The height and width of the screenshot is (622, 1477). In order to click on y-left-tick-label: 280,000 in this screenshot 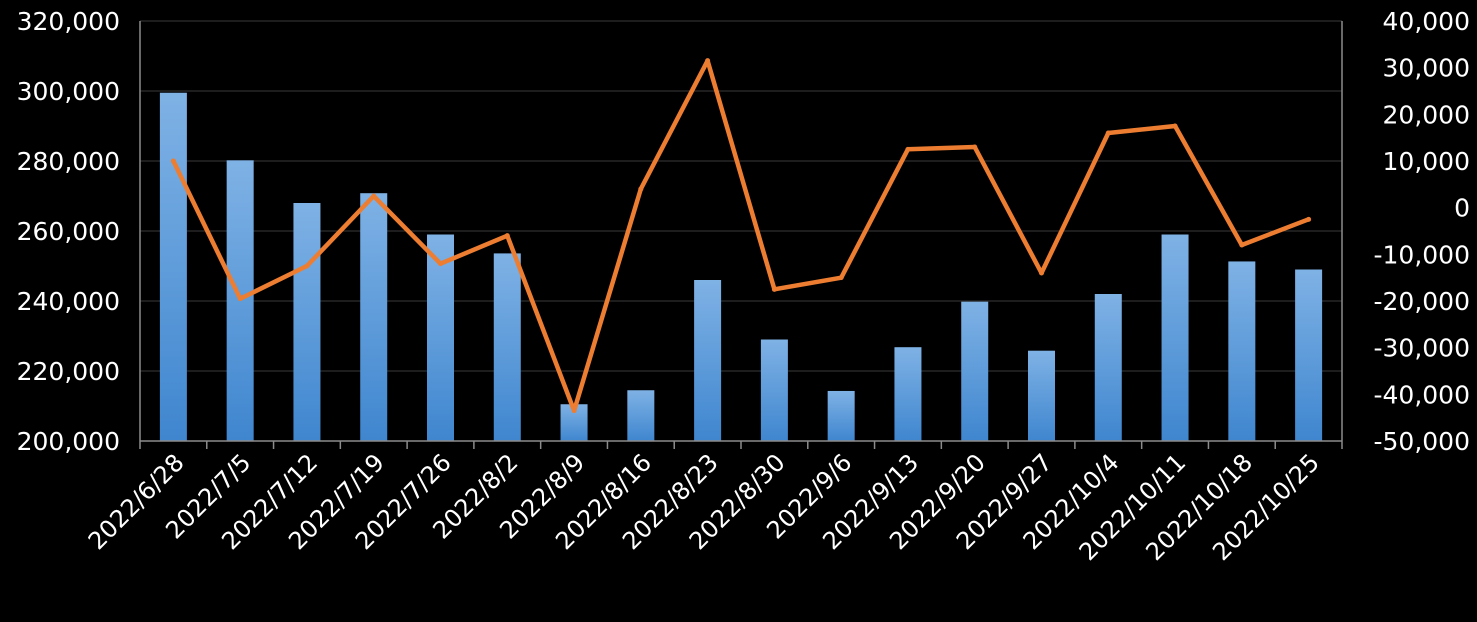, I will do `click(68, 161)`.